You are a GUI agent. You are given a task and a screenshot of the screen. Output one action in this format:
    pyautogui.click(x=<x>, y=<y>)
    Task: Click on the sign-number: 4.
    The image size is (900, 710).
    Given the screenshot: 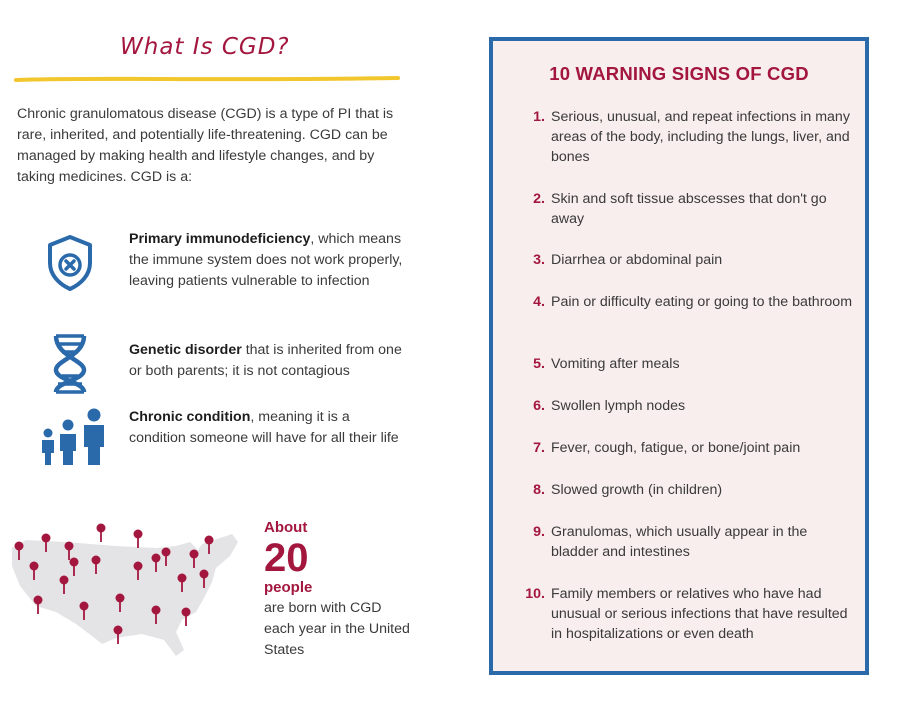 What is the action you would take?
    pyautogui.click(x=539, y=302)
    